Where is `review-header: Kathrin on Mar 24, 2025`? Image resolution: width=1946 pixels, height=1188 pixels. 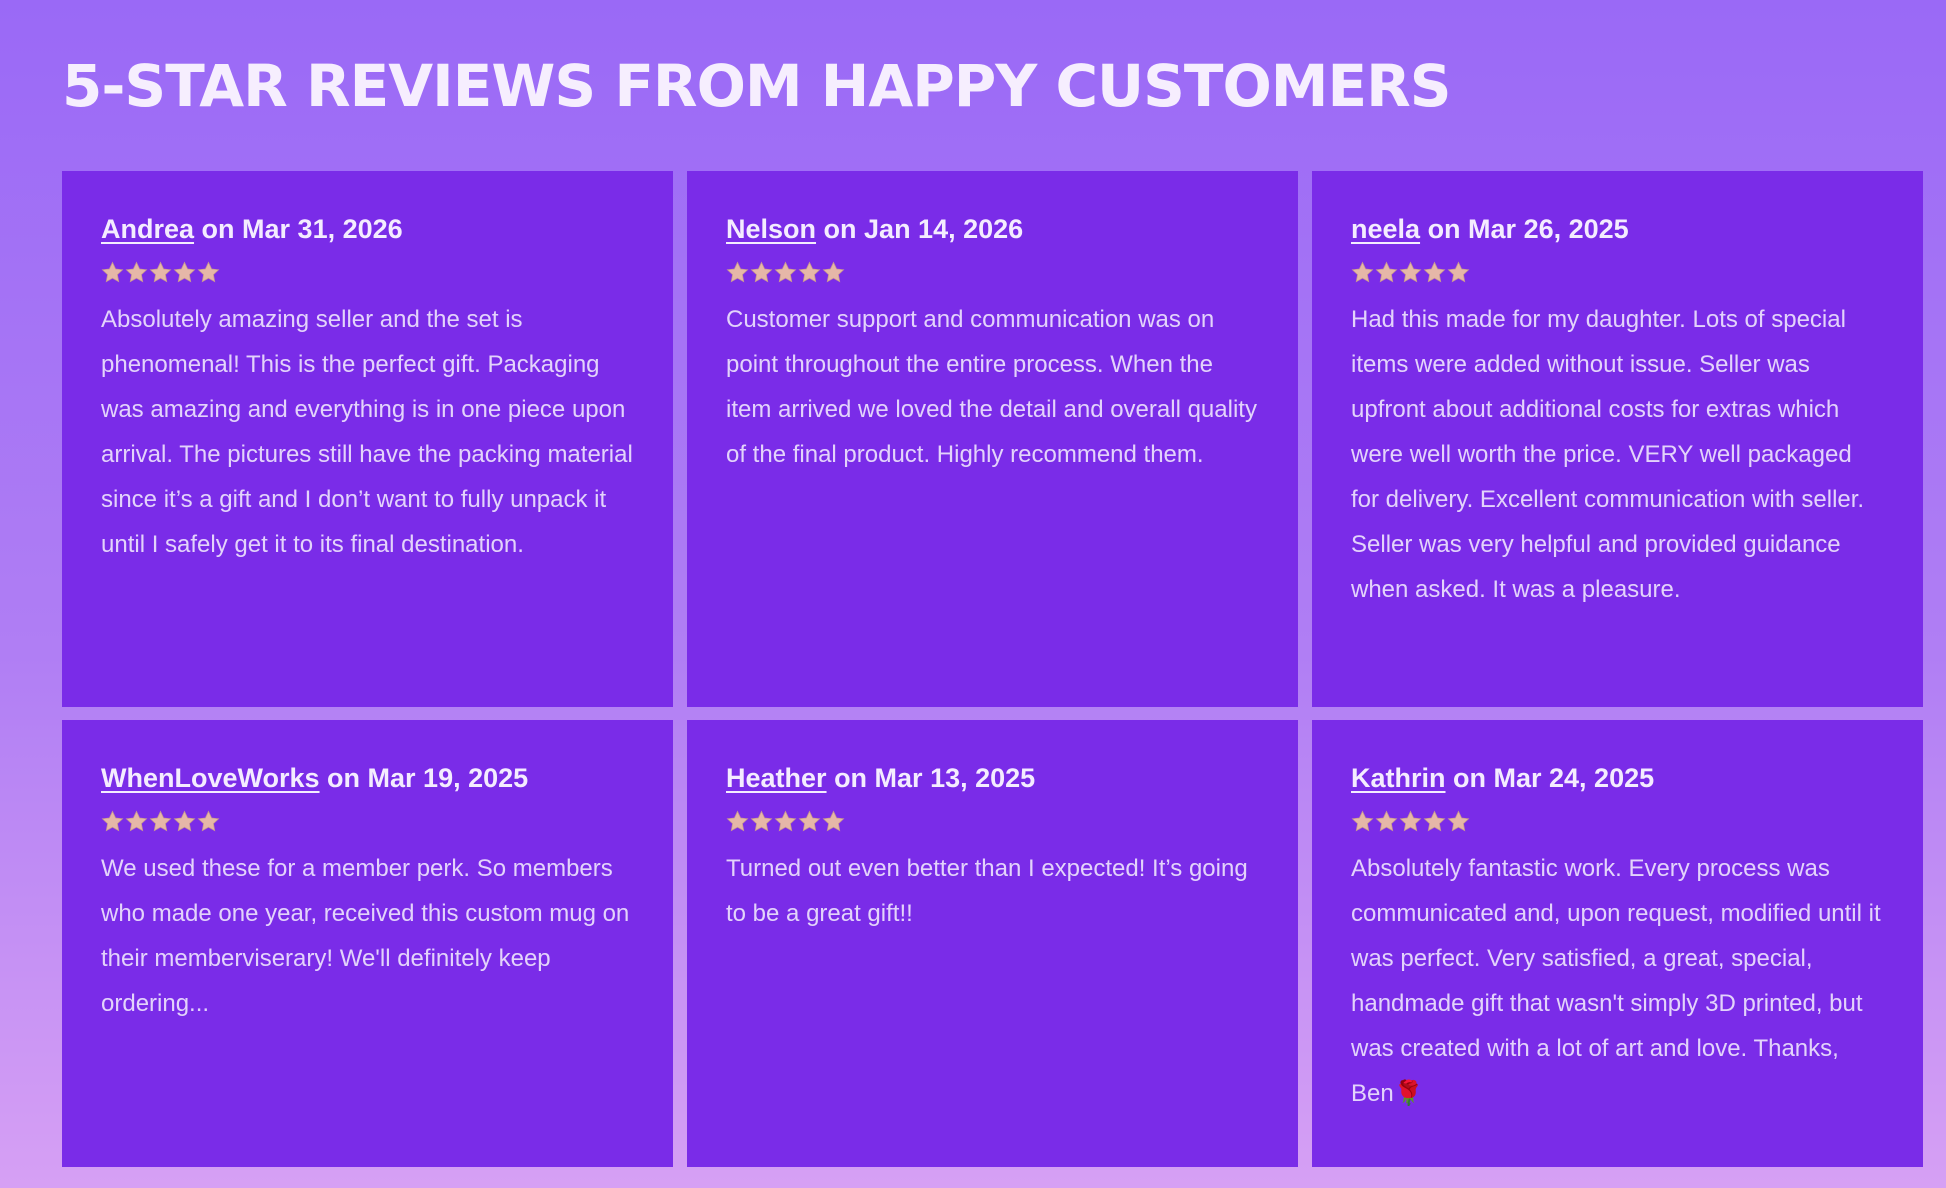 review-header: Kathrin on Mar 24, 2025 is located at coordinates (1618, 778).